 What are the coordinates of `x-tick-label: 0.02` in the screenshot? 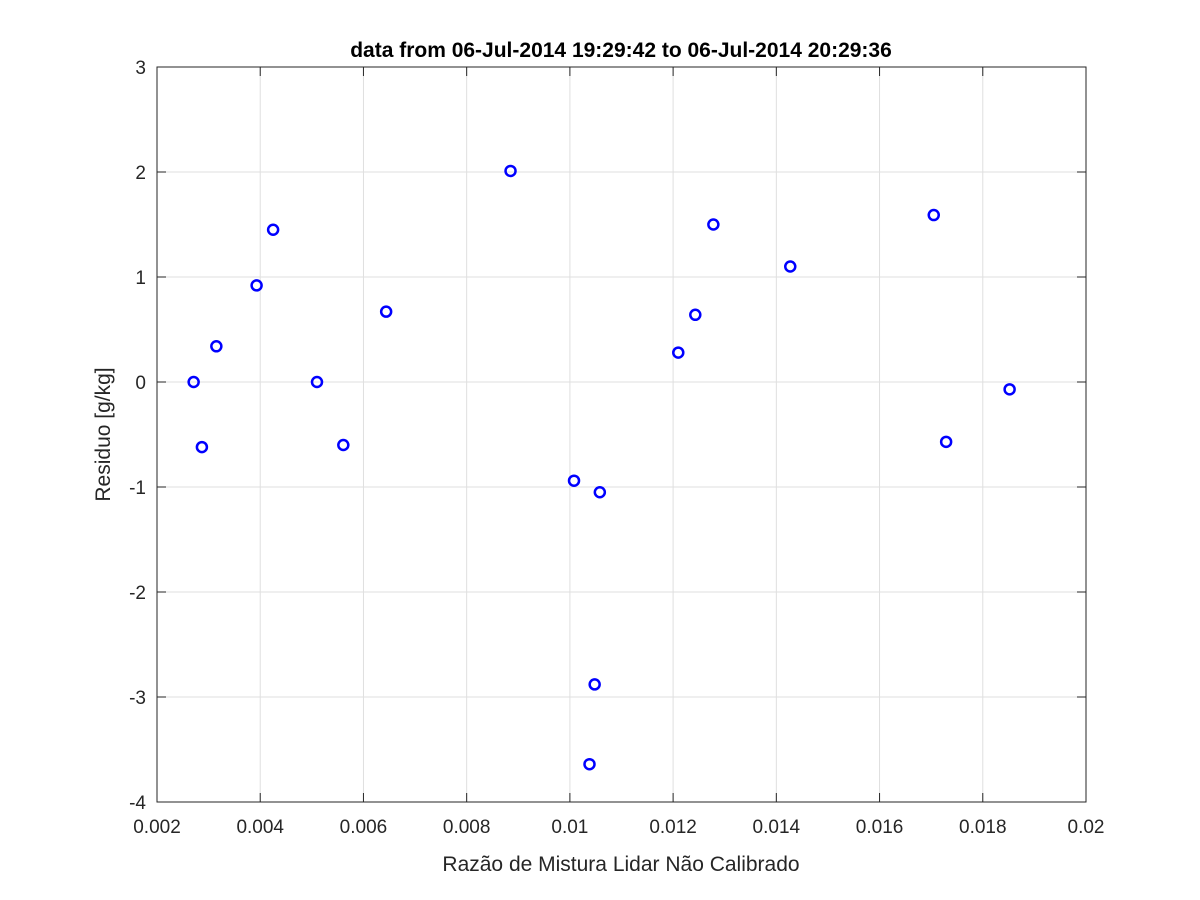 It's located at (1086, 827).